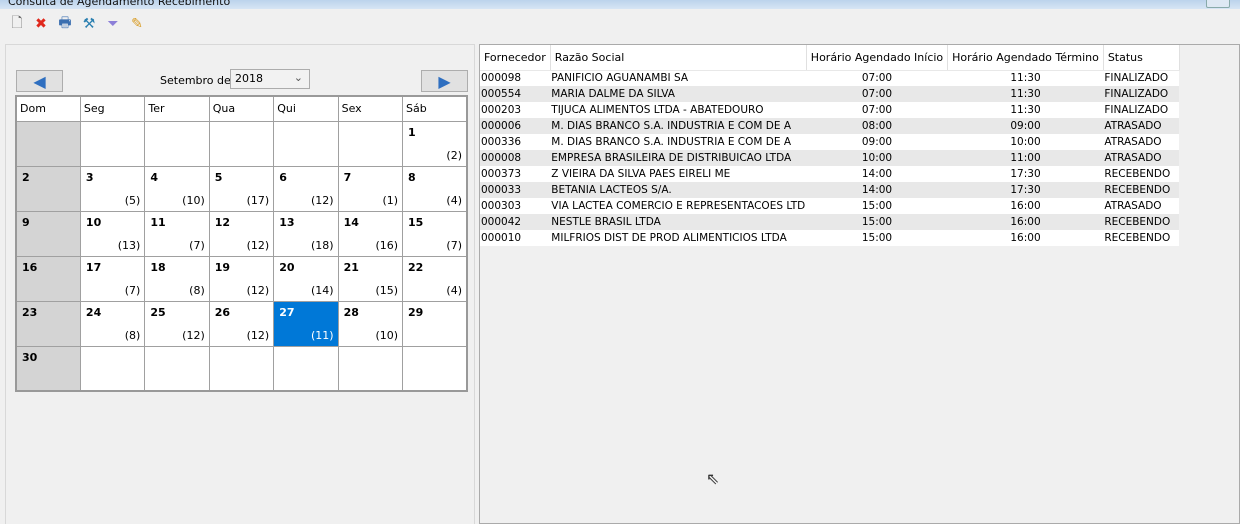 The height and width of the screenshot is (524, 1240). What do you see at coordinates (1025, 142) in the screenshot?
I see `table-cell: 10:00` at bounding box center [1025, 142].